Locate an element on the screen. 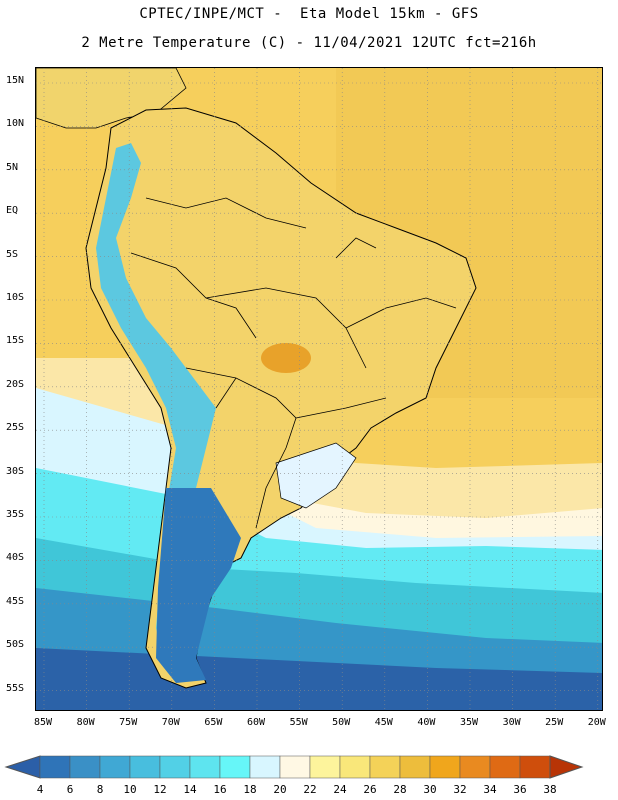 Image resolution: width=618 pixels, height=800 pixels. lat-label: 40S is located at coordinates (15, 558).